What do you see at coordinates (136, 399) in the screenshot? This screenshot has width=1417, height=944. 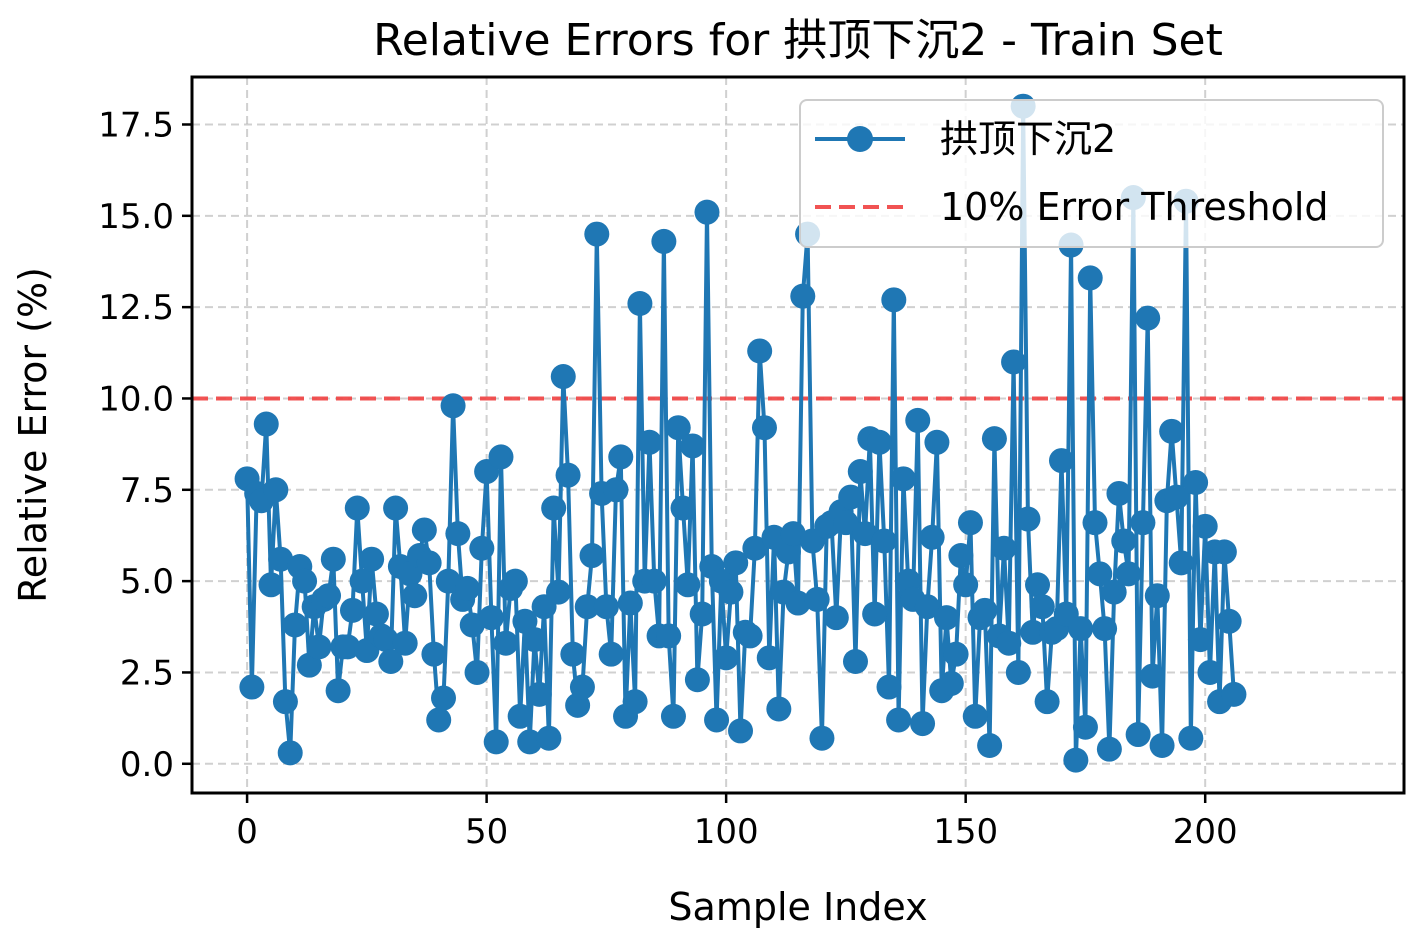 I see `y-tick-label: 10.0` at bounding box center [136, 399].